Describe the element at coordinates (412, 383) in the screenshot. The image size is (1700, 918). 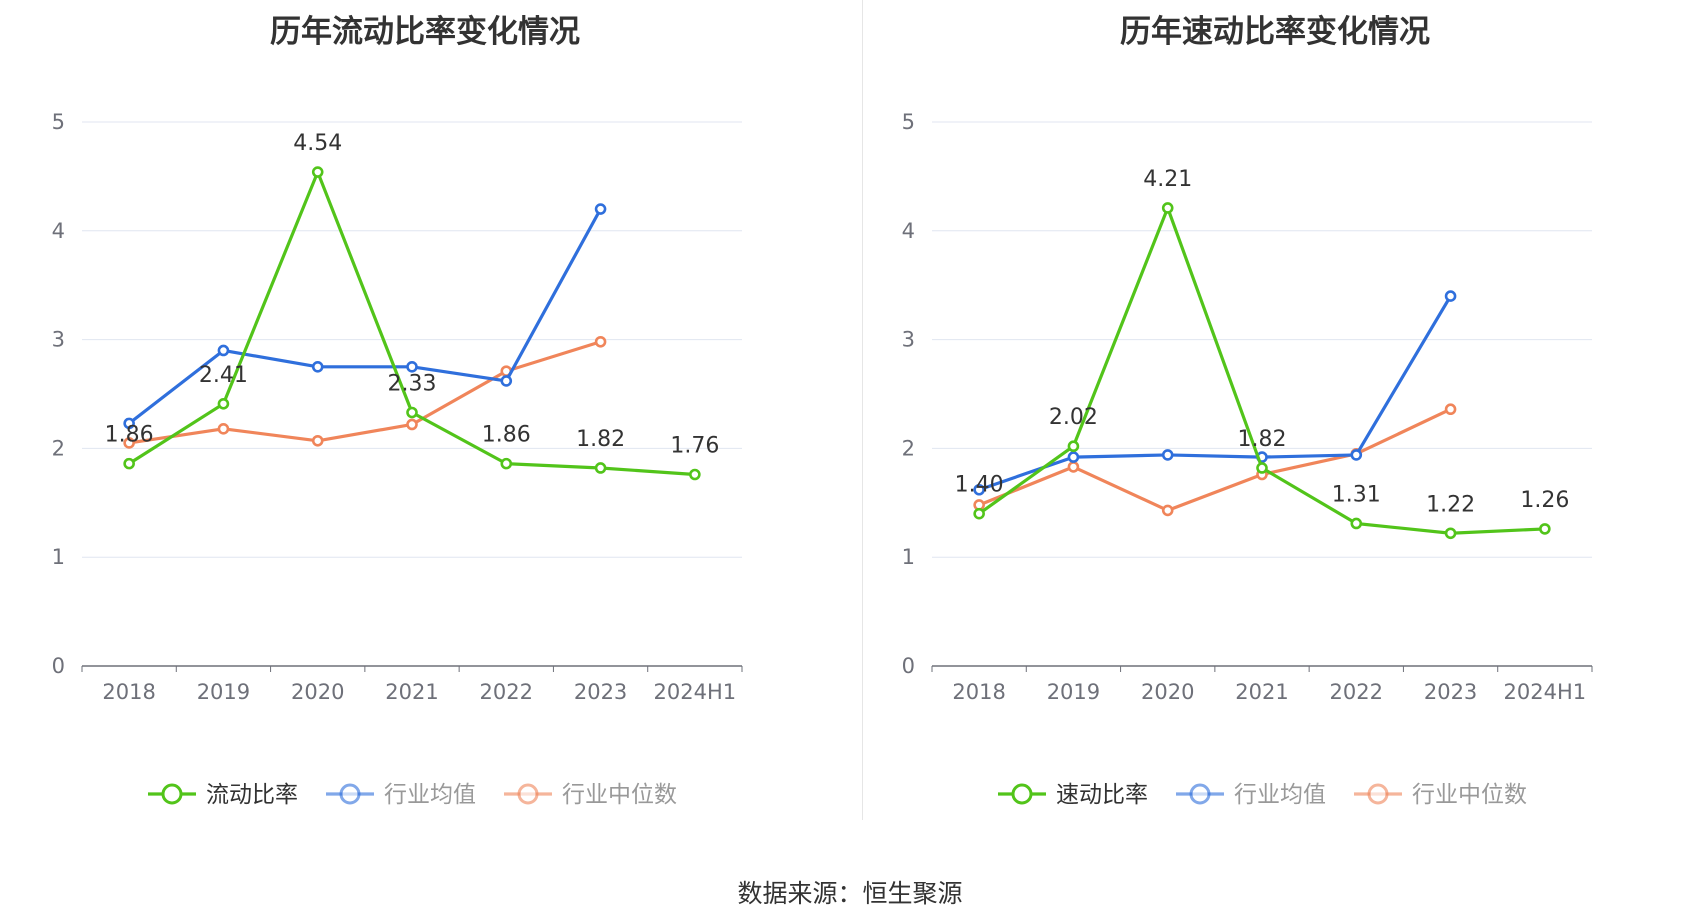
I see `data-label: 2.33` at that location.